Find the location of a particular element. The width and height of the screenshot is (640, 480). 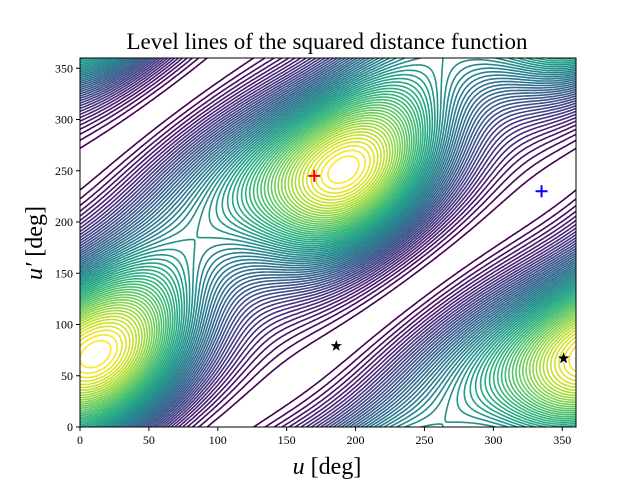

x-tick-label: 250 is located at coordinates (424, 440).